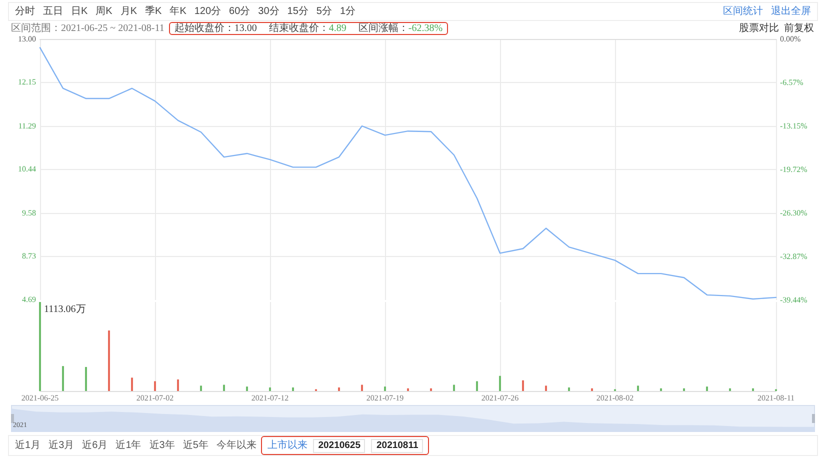  I want to click on highlight-frame: 上市以来 20210625 20210811, so click(345, 445).